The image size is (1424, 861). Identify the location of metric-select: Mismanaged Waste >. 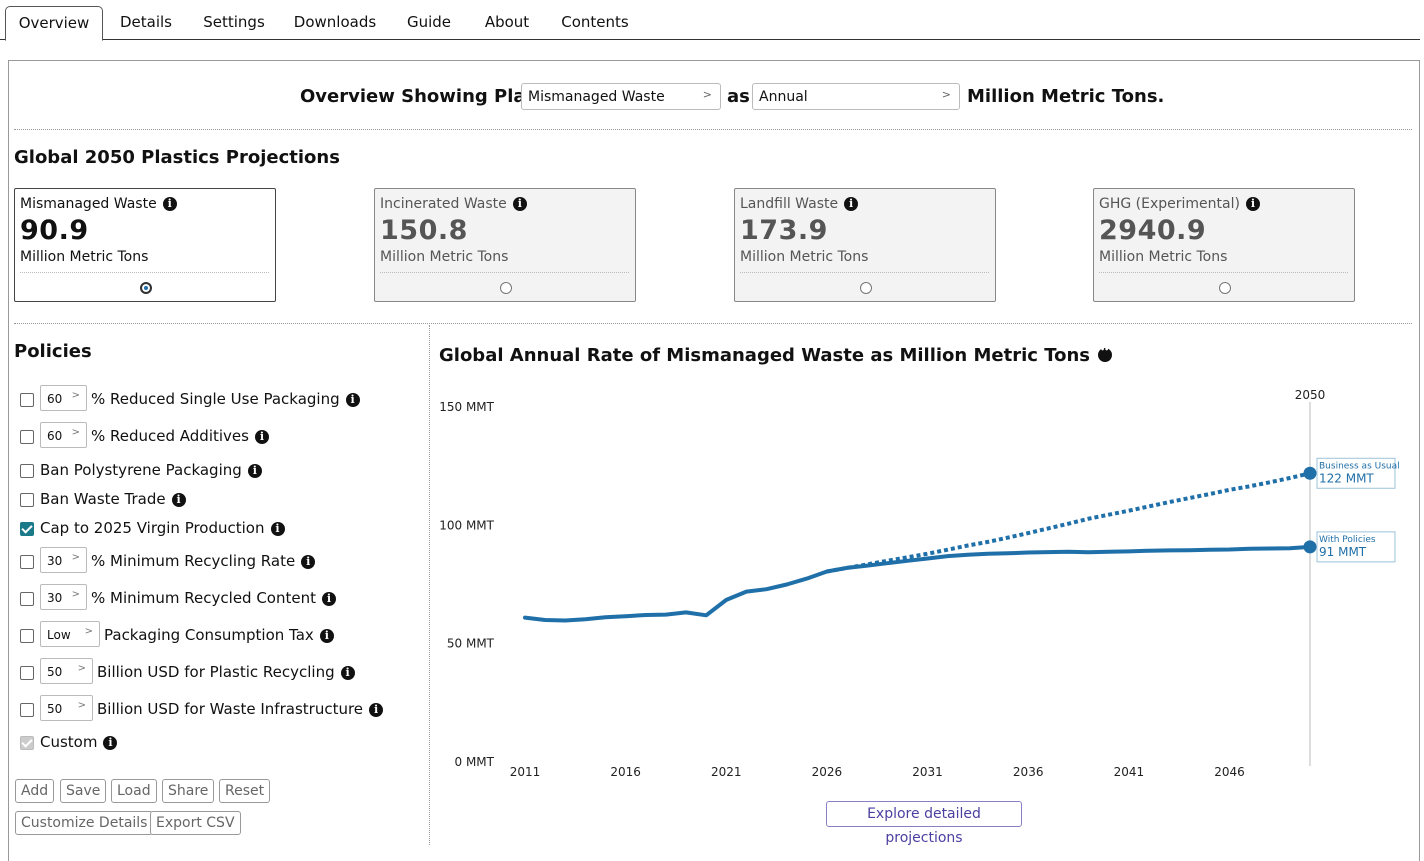
(621, 96).